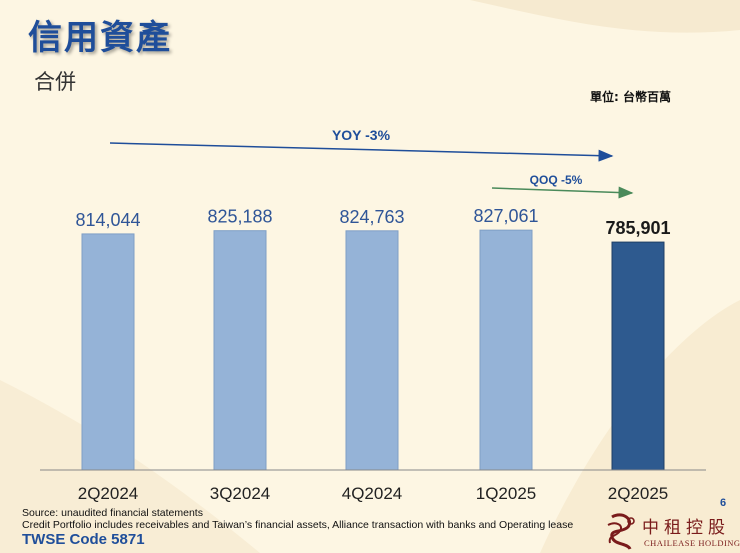 This screenshot has height=553, width=740. I want to click on bar-2Q2025, so click(638, 356).